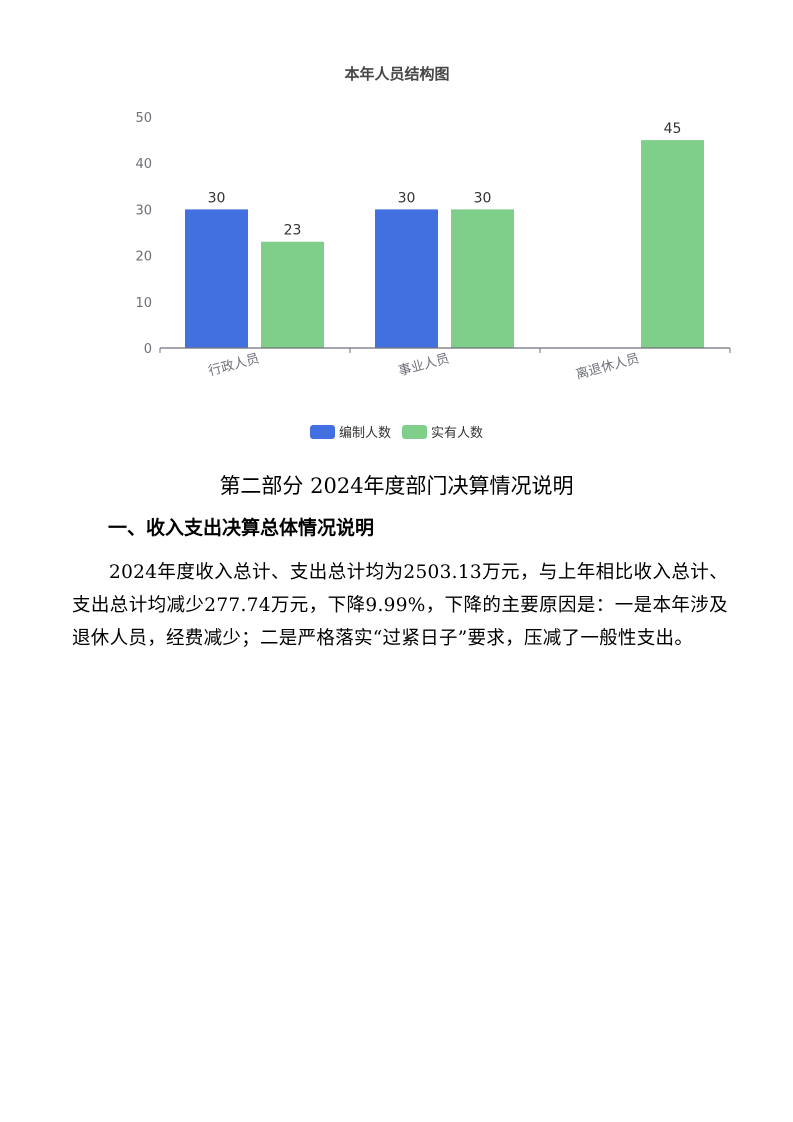 The height and width of the screenshot is (1122, 793). Describe the element at coordinates (143, 234) in the screenshot. I see `y-axis: 0 10 20 30 40 50` at that location.